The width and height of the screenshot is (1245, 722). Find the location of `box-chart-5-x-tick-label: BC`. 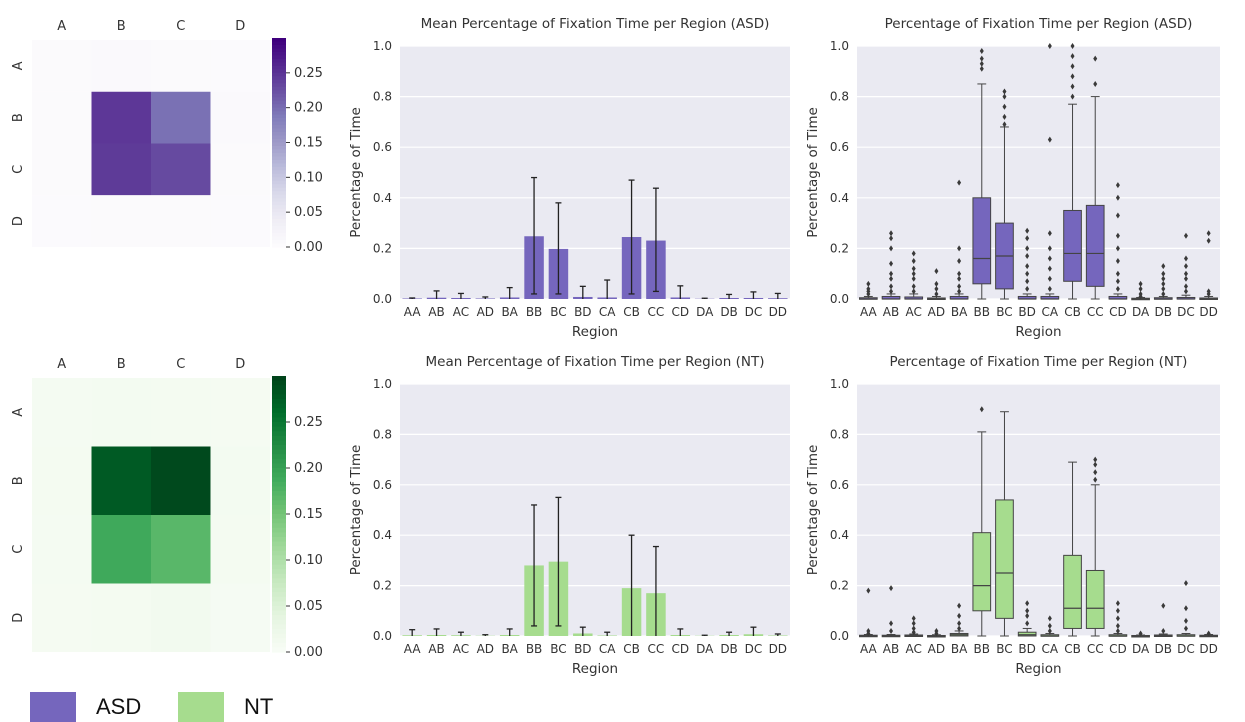

box-chart-5-x-tick-label: BC is located at coordinates (1004, 649).